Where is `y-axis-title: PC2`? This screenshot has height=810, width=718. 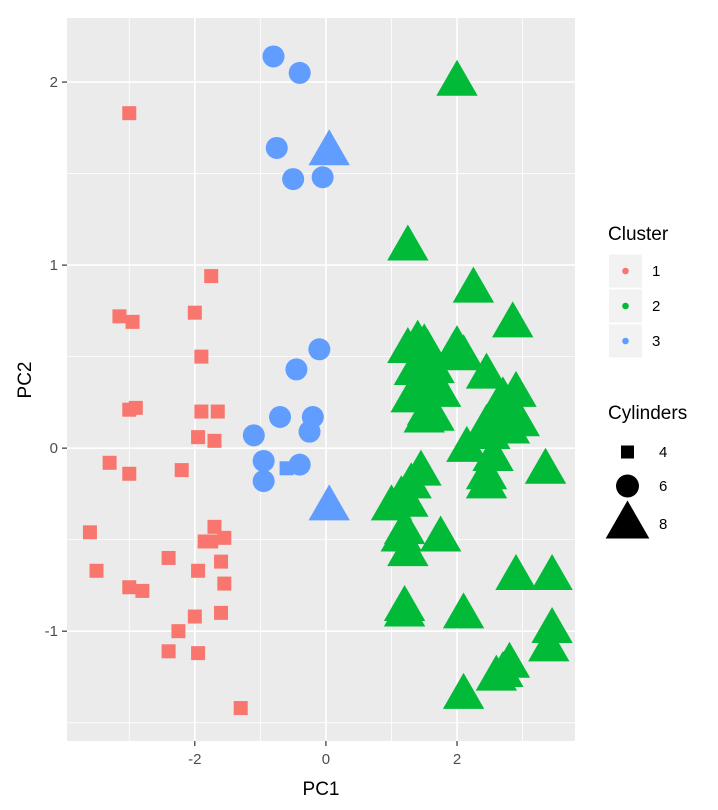 y-axis-title: PC2 is located at coordinates (25, 380).